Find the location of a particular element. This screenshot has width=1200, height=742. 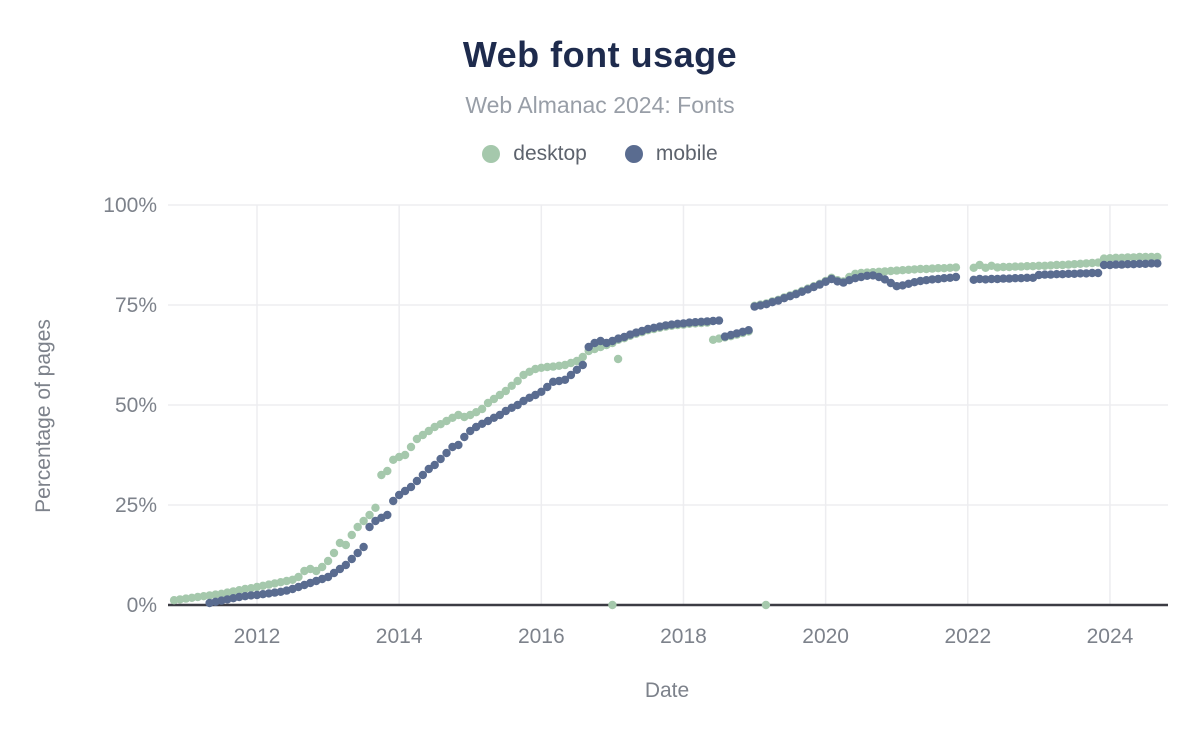

legend: desktop mobile is located at coordinates (600, 154).